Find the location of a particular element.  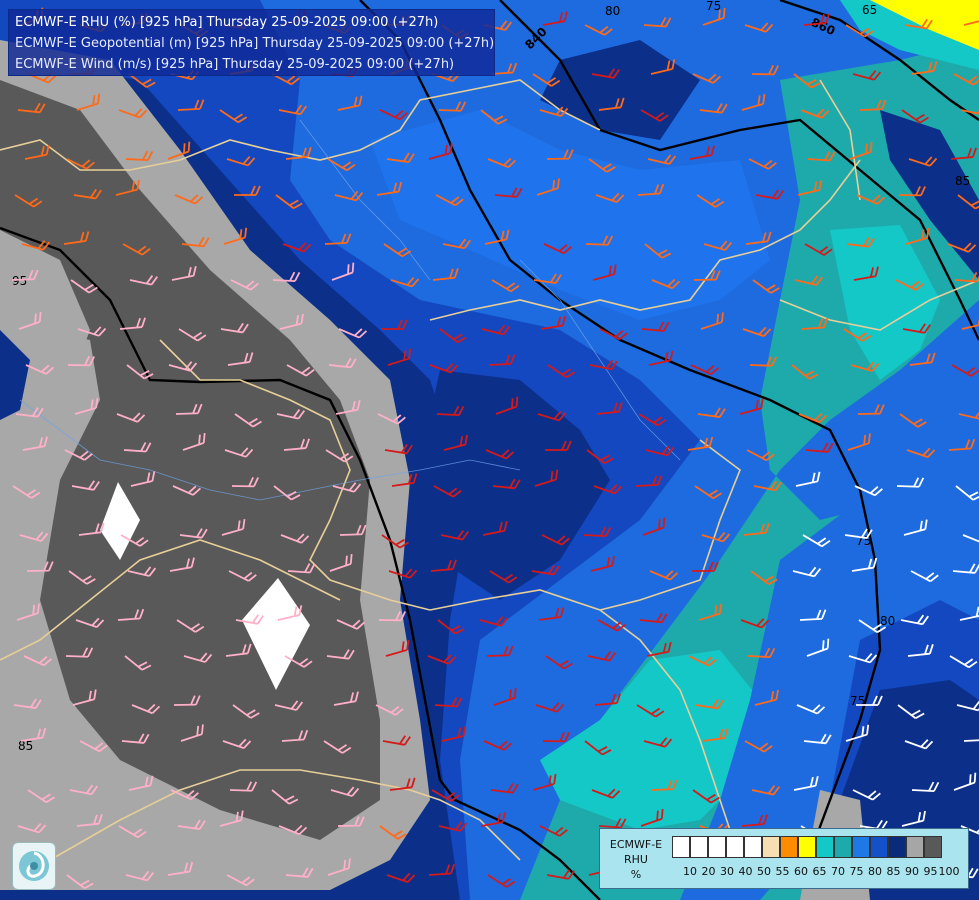

legend-unit: % is located at coordinates (636, 874).